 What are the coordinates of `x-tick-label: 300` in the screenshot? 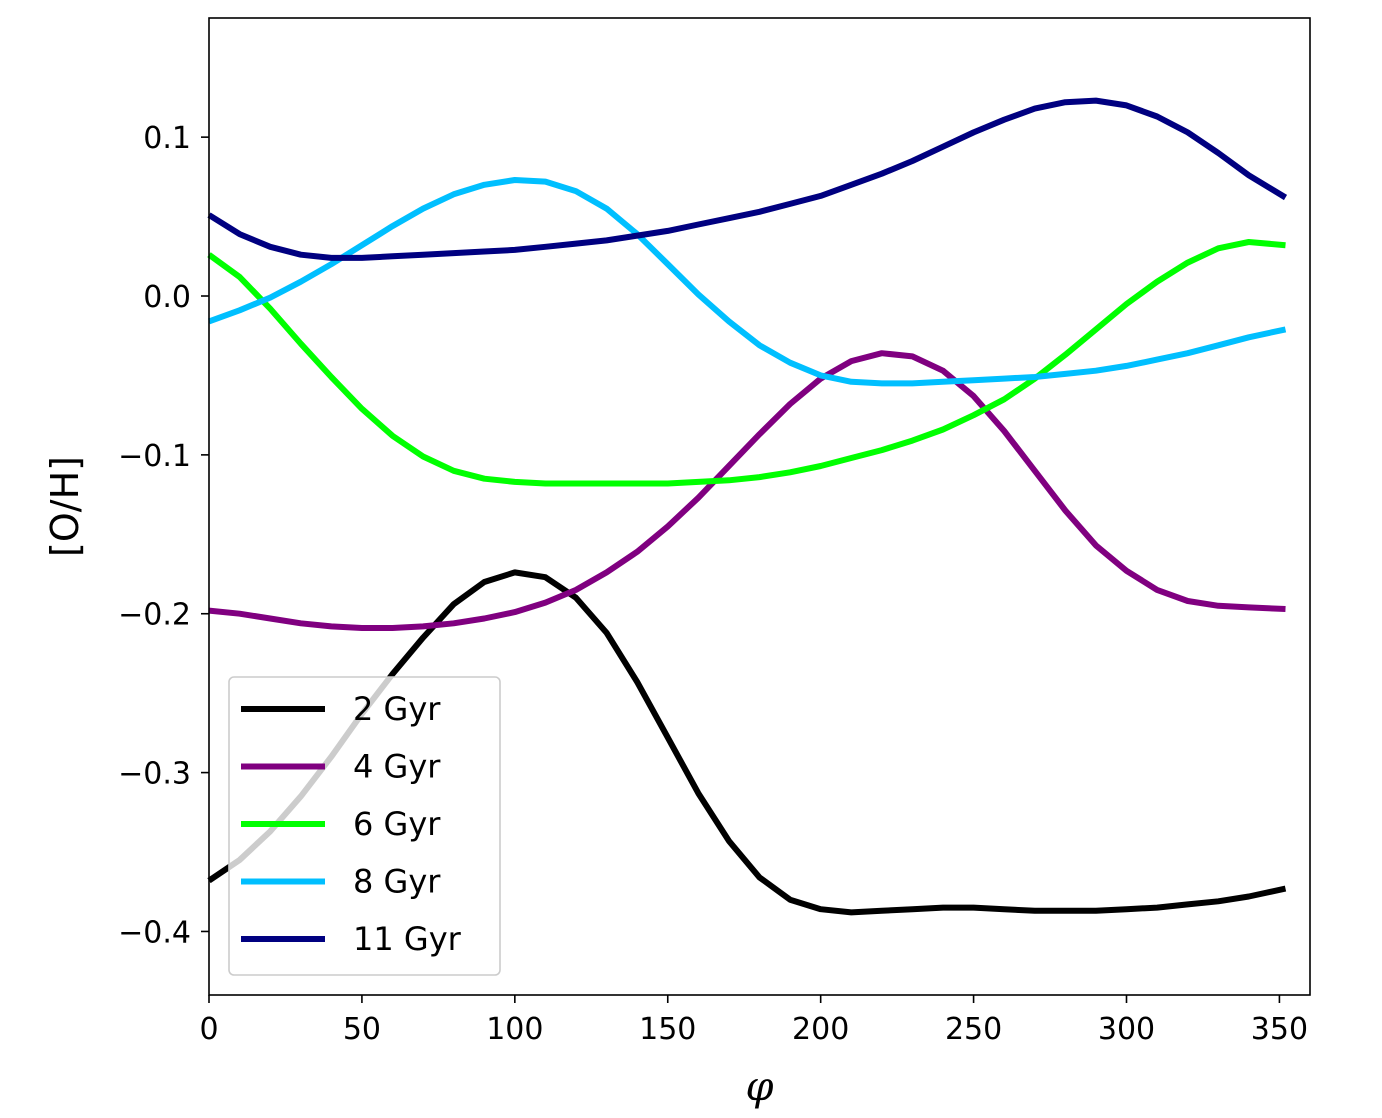 It's located at (1126, 1029).